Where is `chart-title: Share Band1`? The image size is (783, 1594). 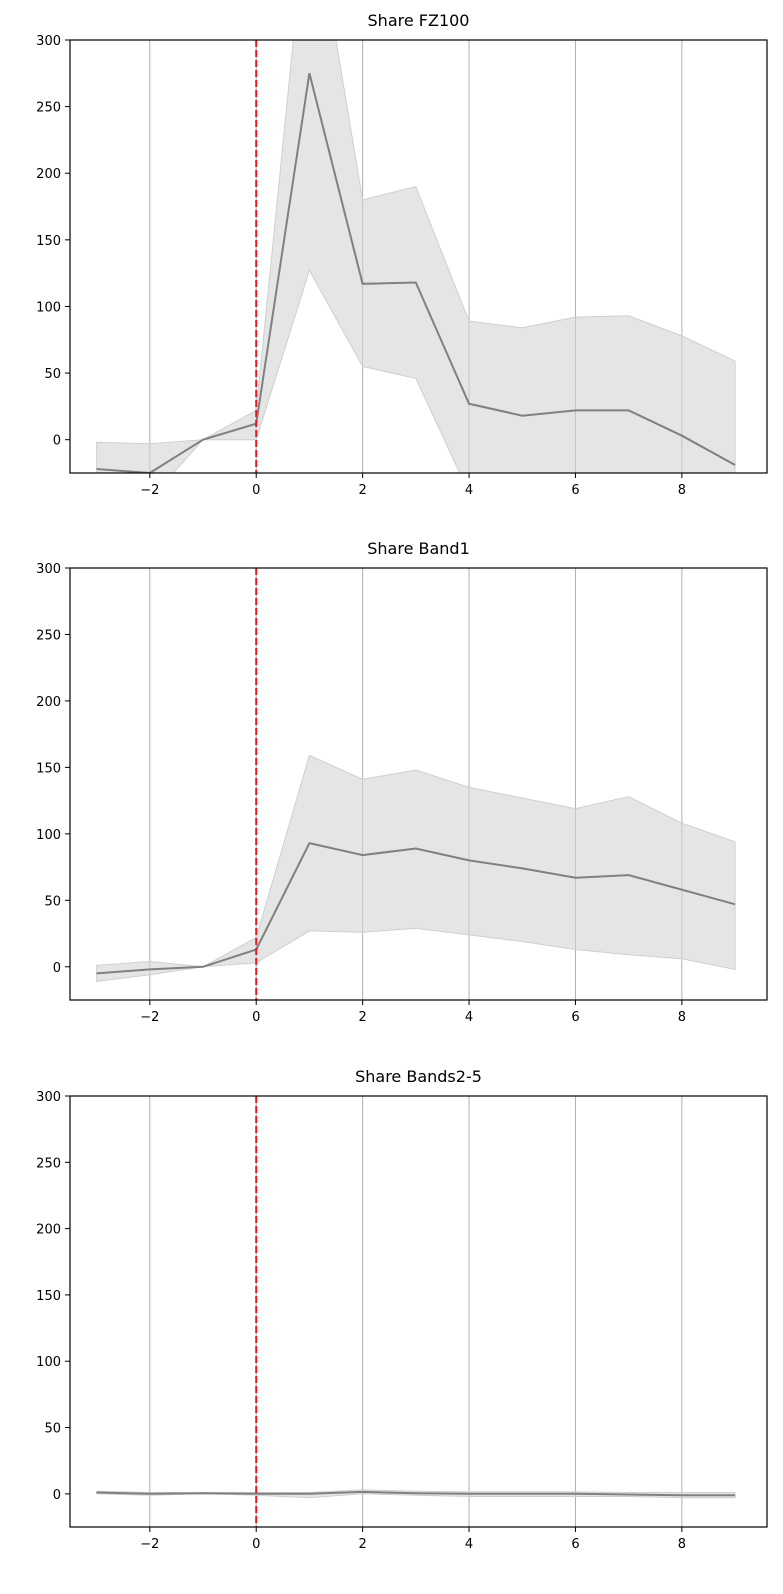 chart-title: Share Band1 is located at coordinates (418, 548).